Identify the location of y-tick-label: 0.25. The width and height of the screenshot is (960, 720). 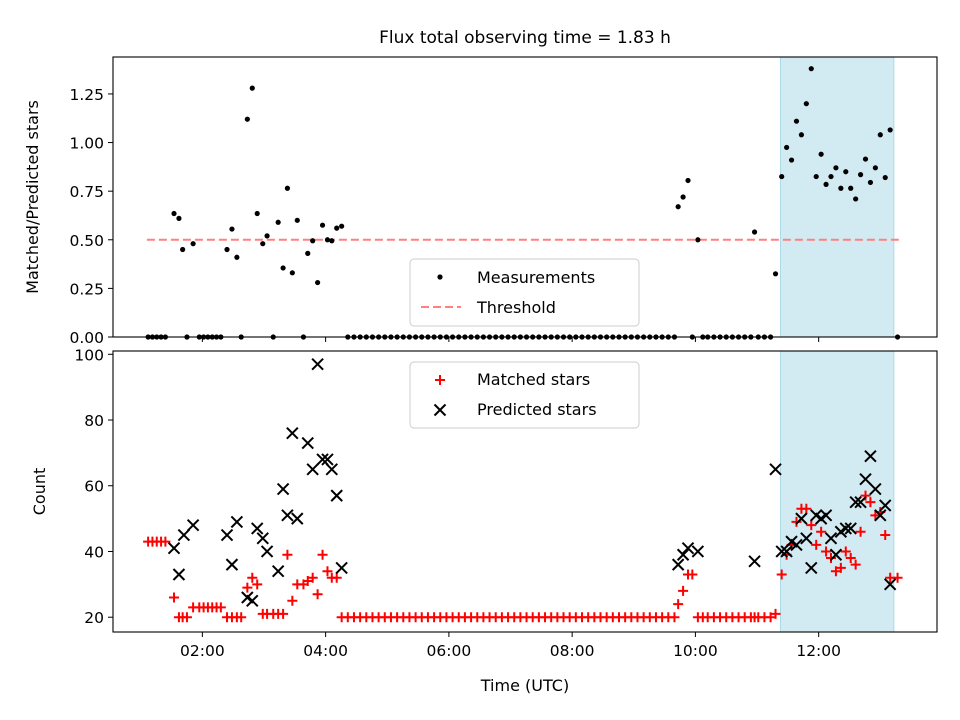
(86, 289).